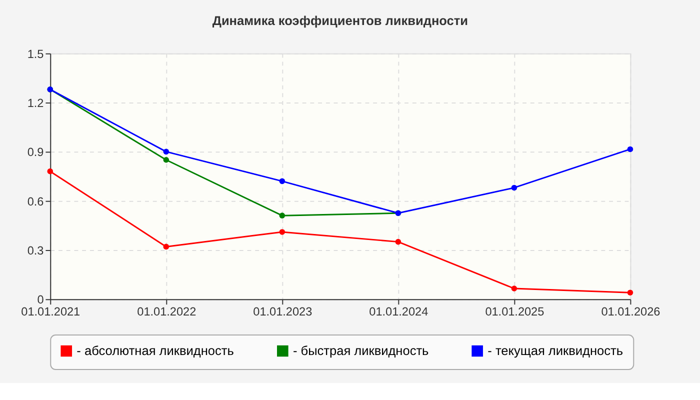  I want to click on legend-label: - текущая ликвидность, so click(556, 350).